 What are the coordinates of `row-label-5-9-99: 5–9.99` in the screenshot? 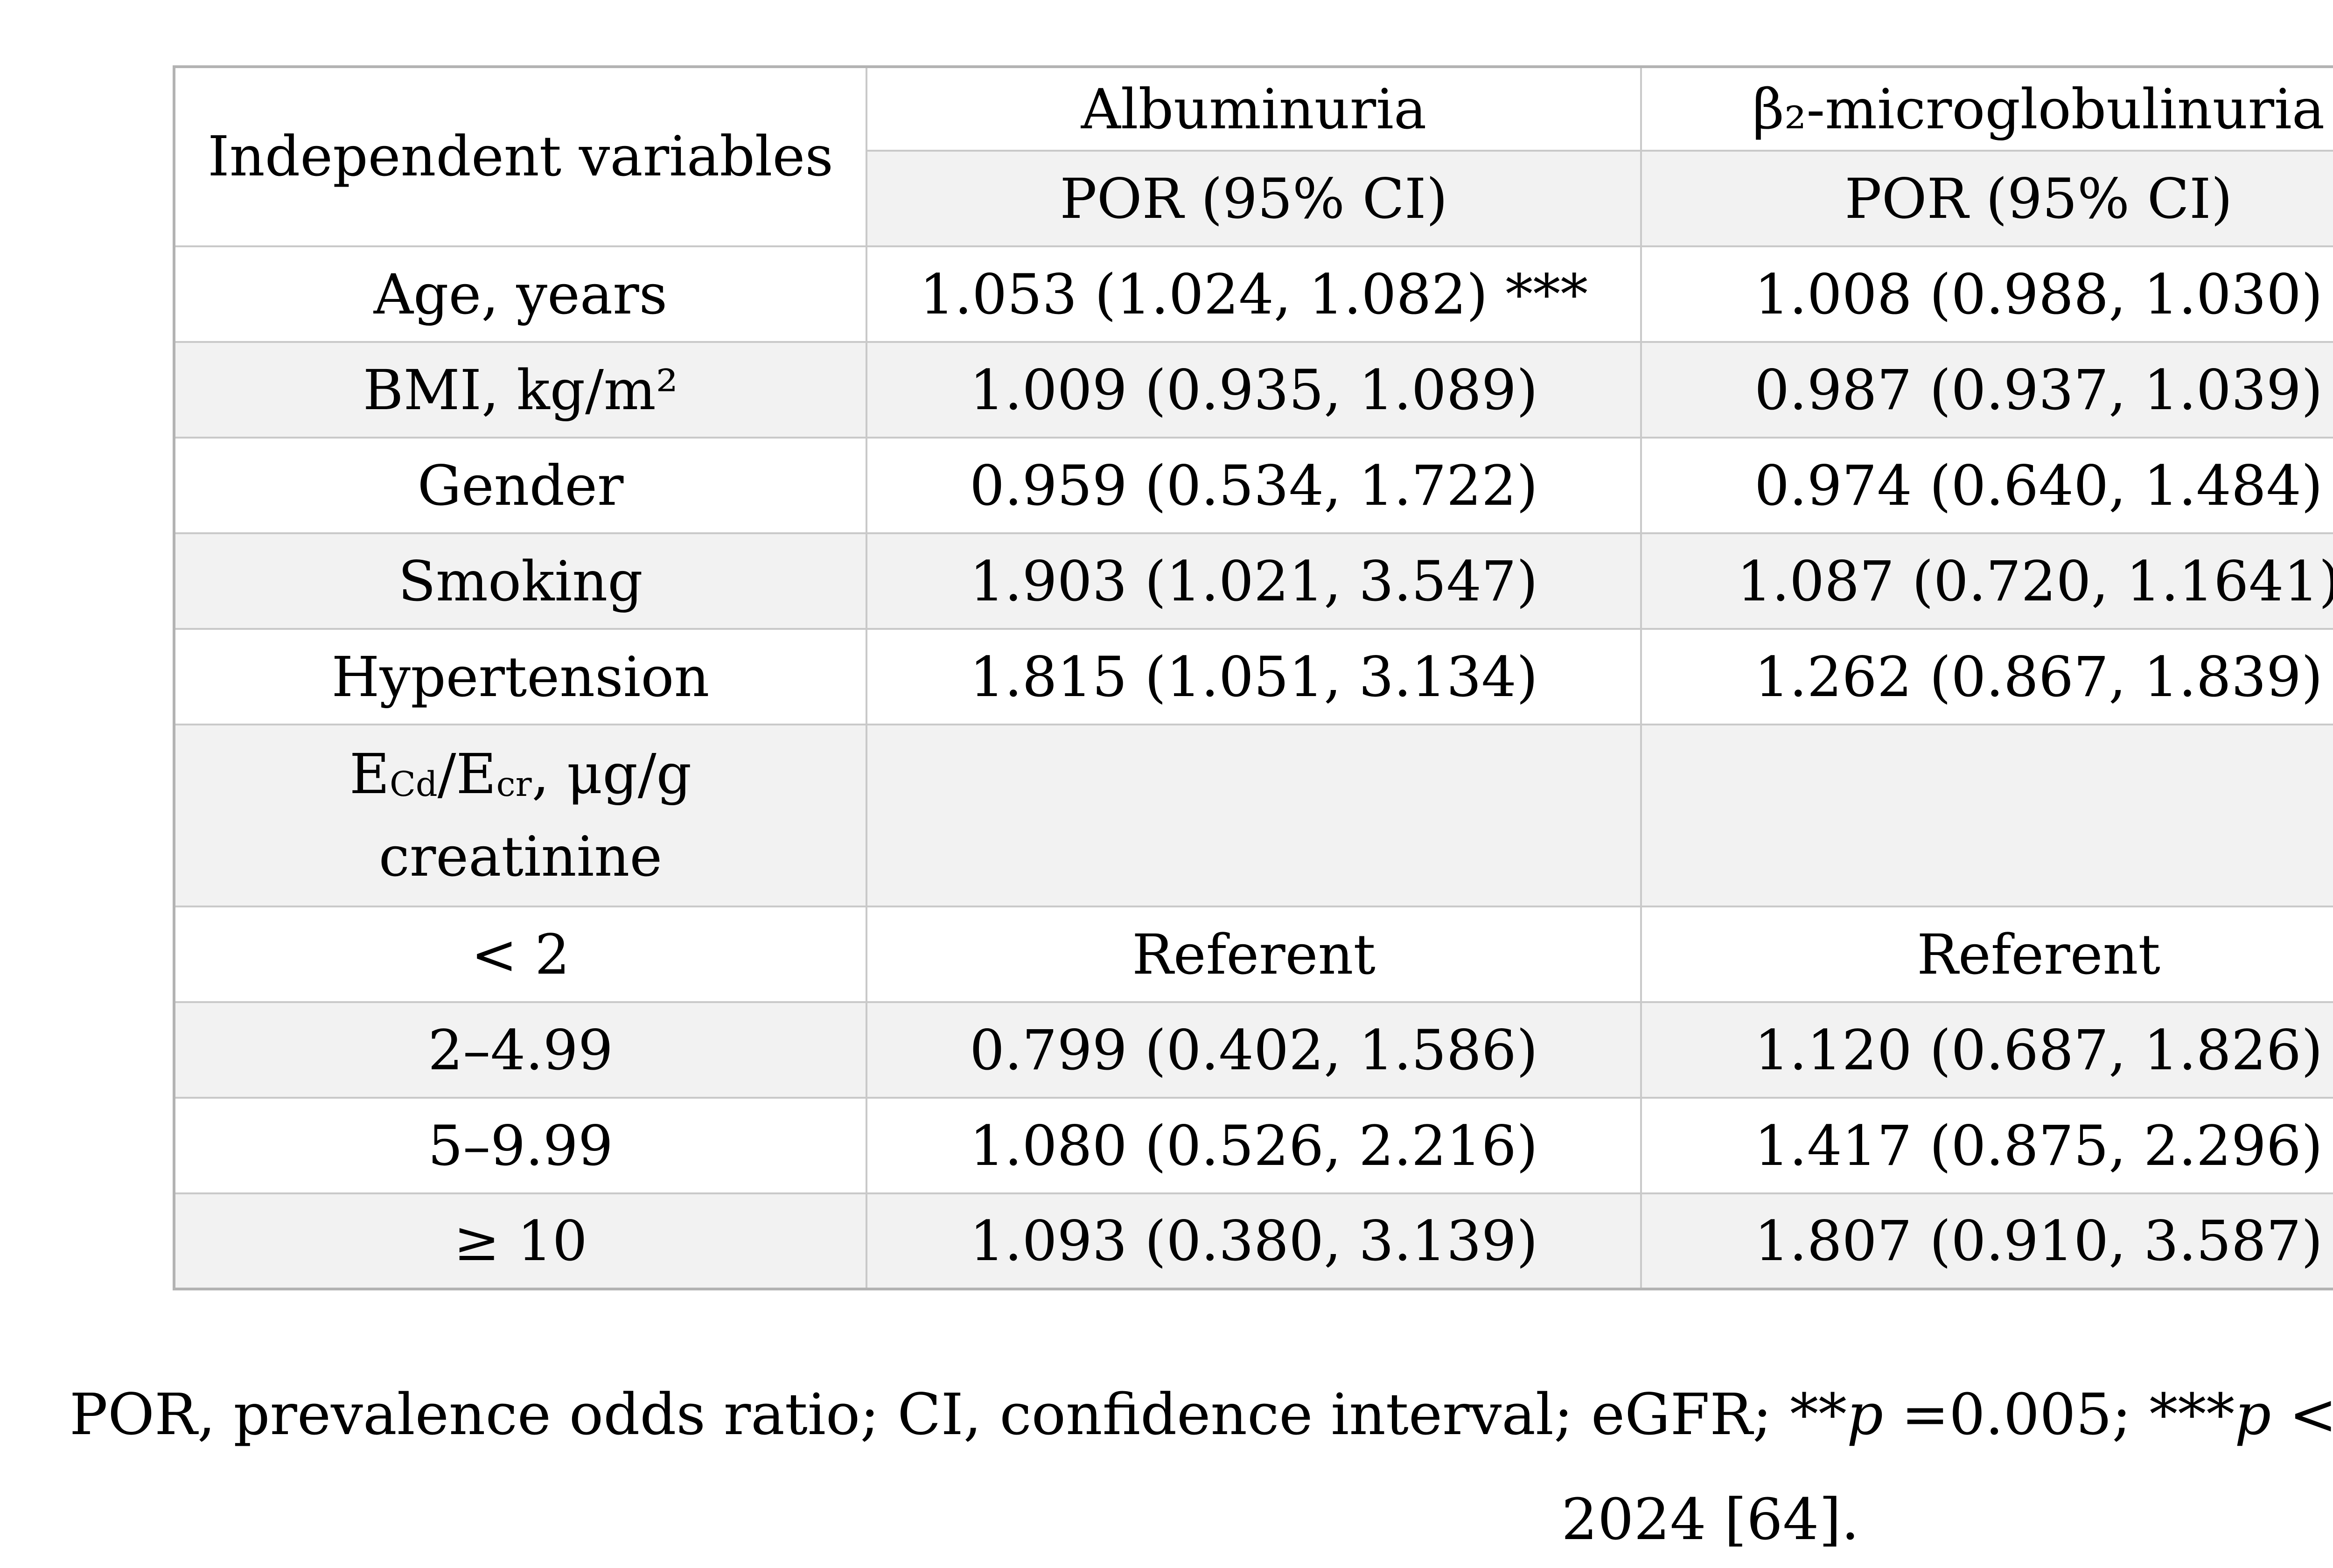 It's located at (520, 1145).